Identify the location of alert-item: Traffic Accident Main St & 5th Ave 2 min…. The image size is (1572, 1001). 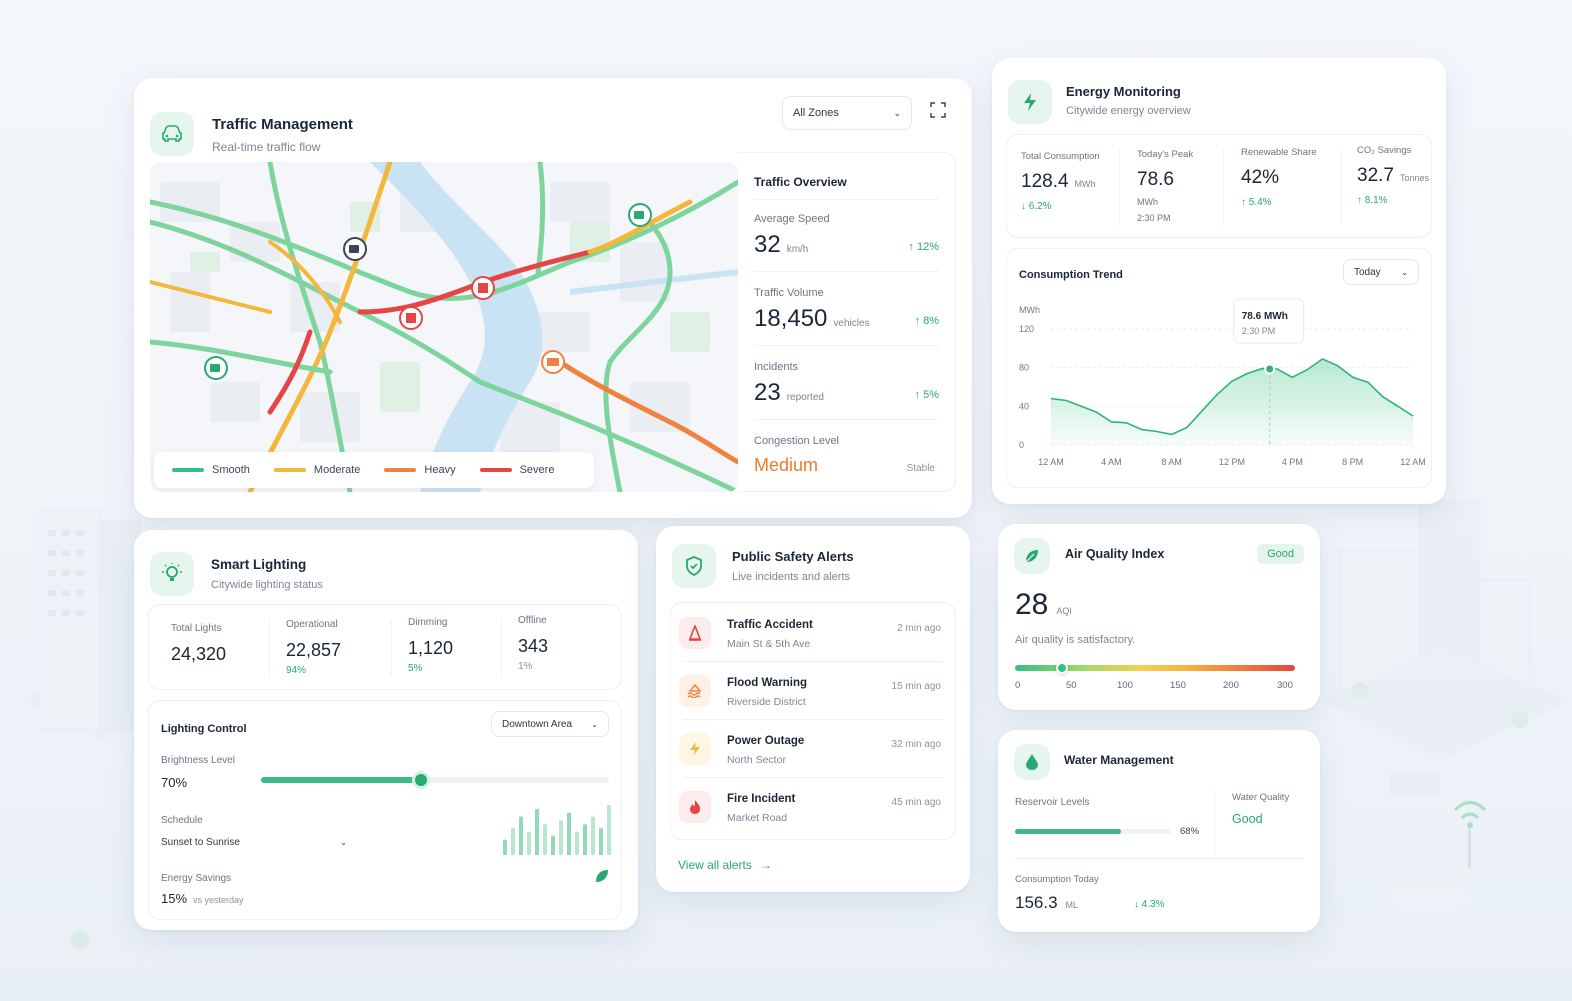
(813, 632).